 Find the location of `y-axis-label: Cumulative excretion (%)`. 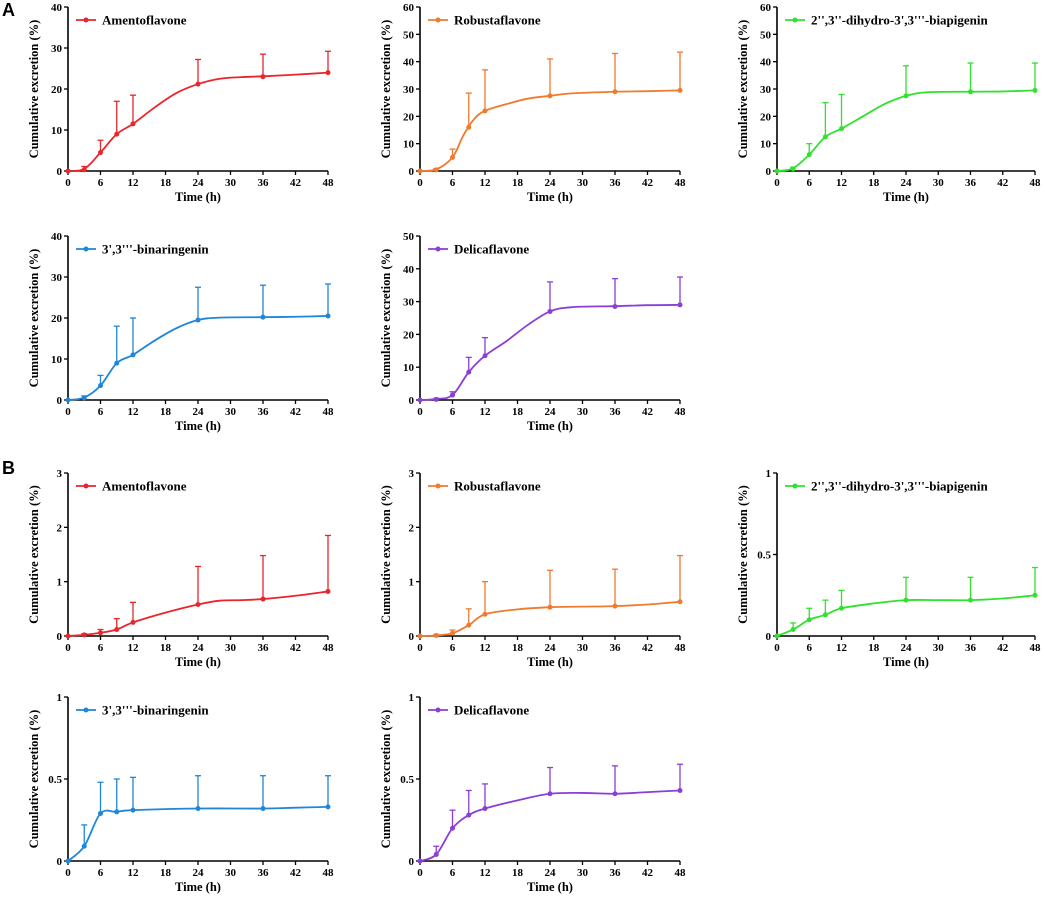

y-axis-label: Cumulative excretion (%) is located at coordinates (34, 779).